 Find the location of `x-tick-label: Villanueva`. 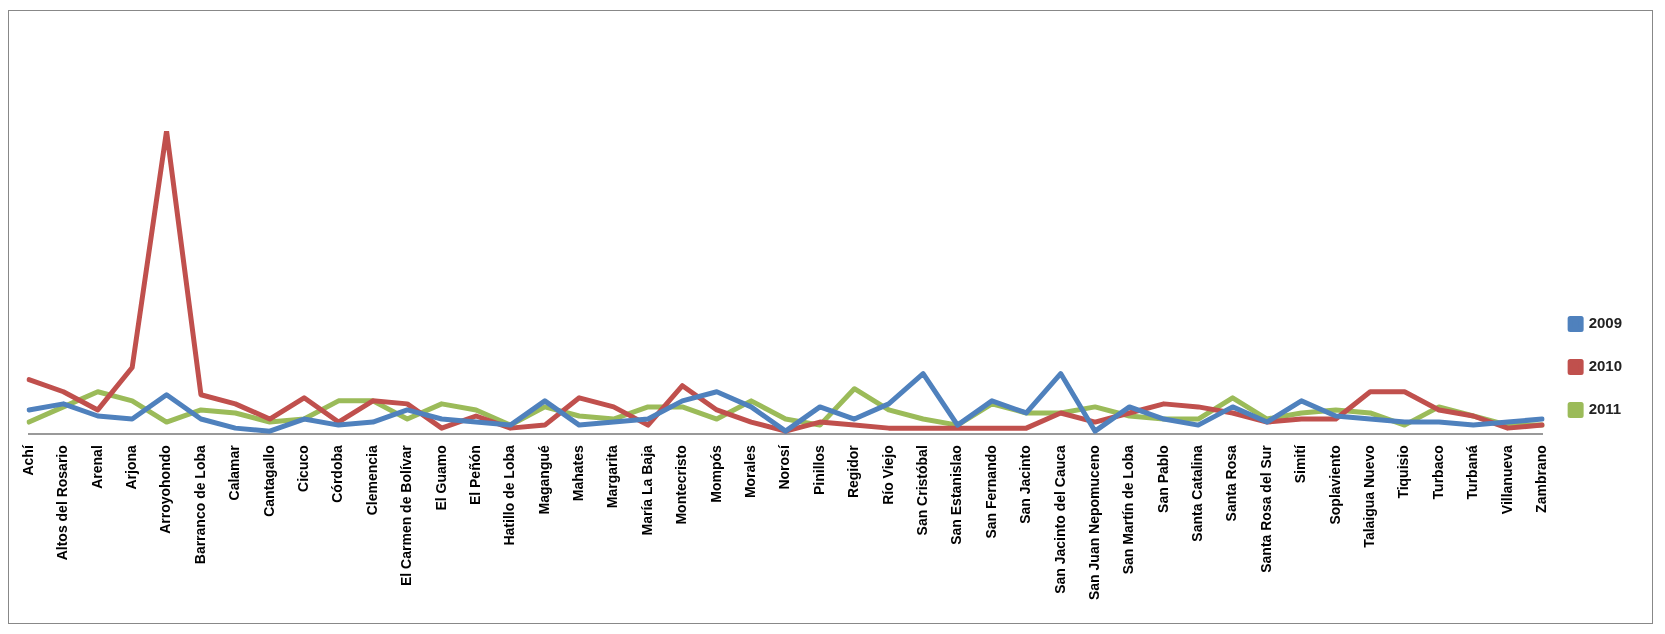

x-tick-label: Villanueva is located at coordinates (1506, 479).